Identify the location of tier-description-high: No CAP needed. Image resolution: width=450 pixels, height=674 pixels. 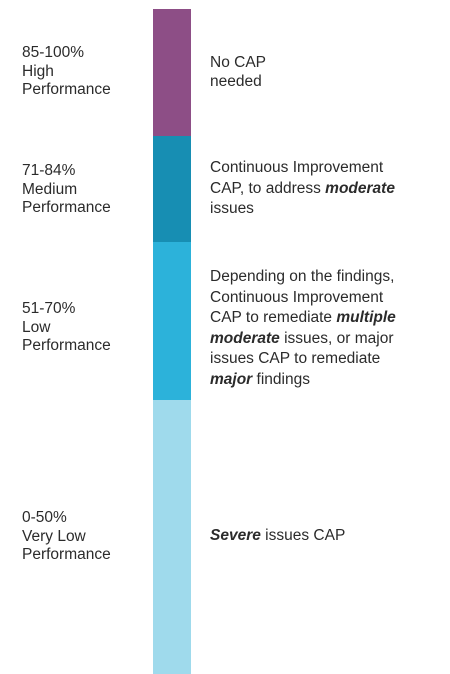
(238, 72).